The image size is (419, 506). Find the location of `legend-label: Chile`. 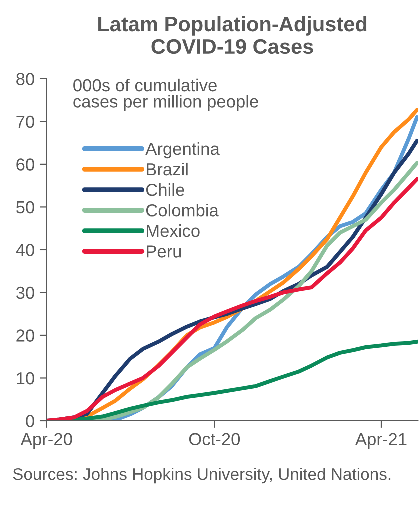

legend-label: Chile is located at coordinates (165, 189).